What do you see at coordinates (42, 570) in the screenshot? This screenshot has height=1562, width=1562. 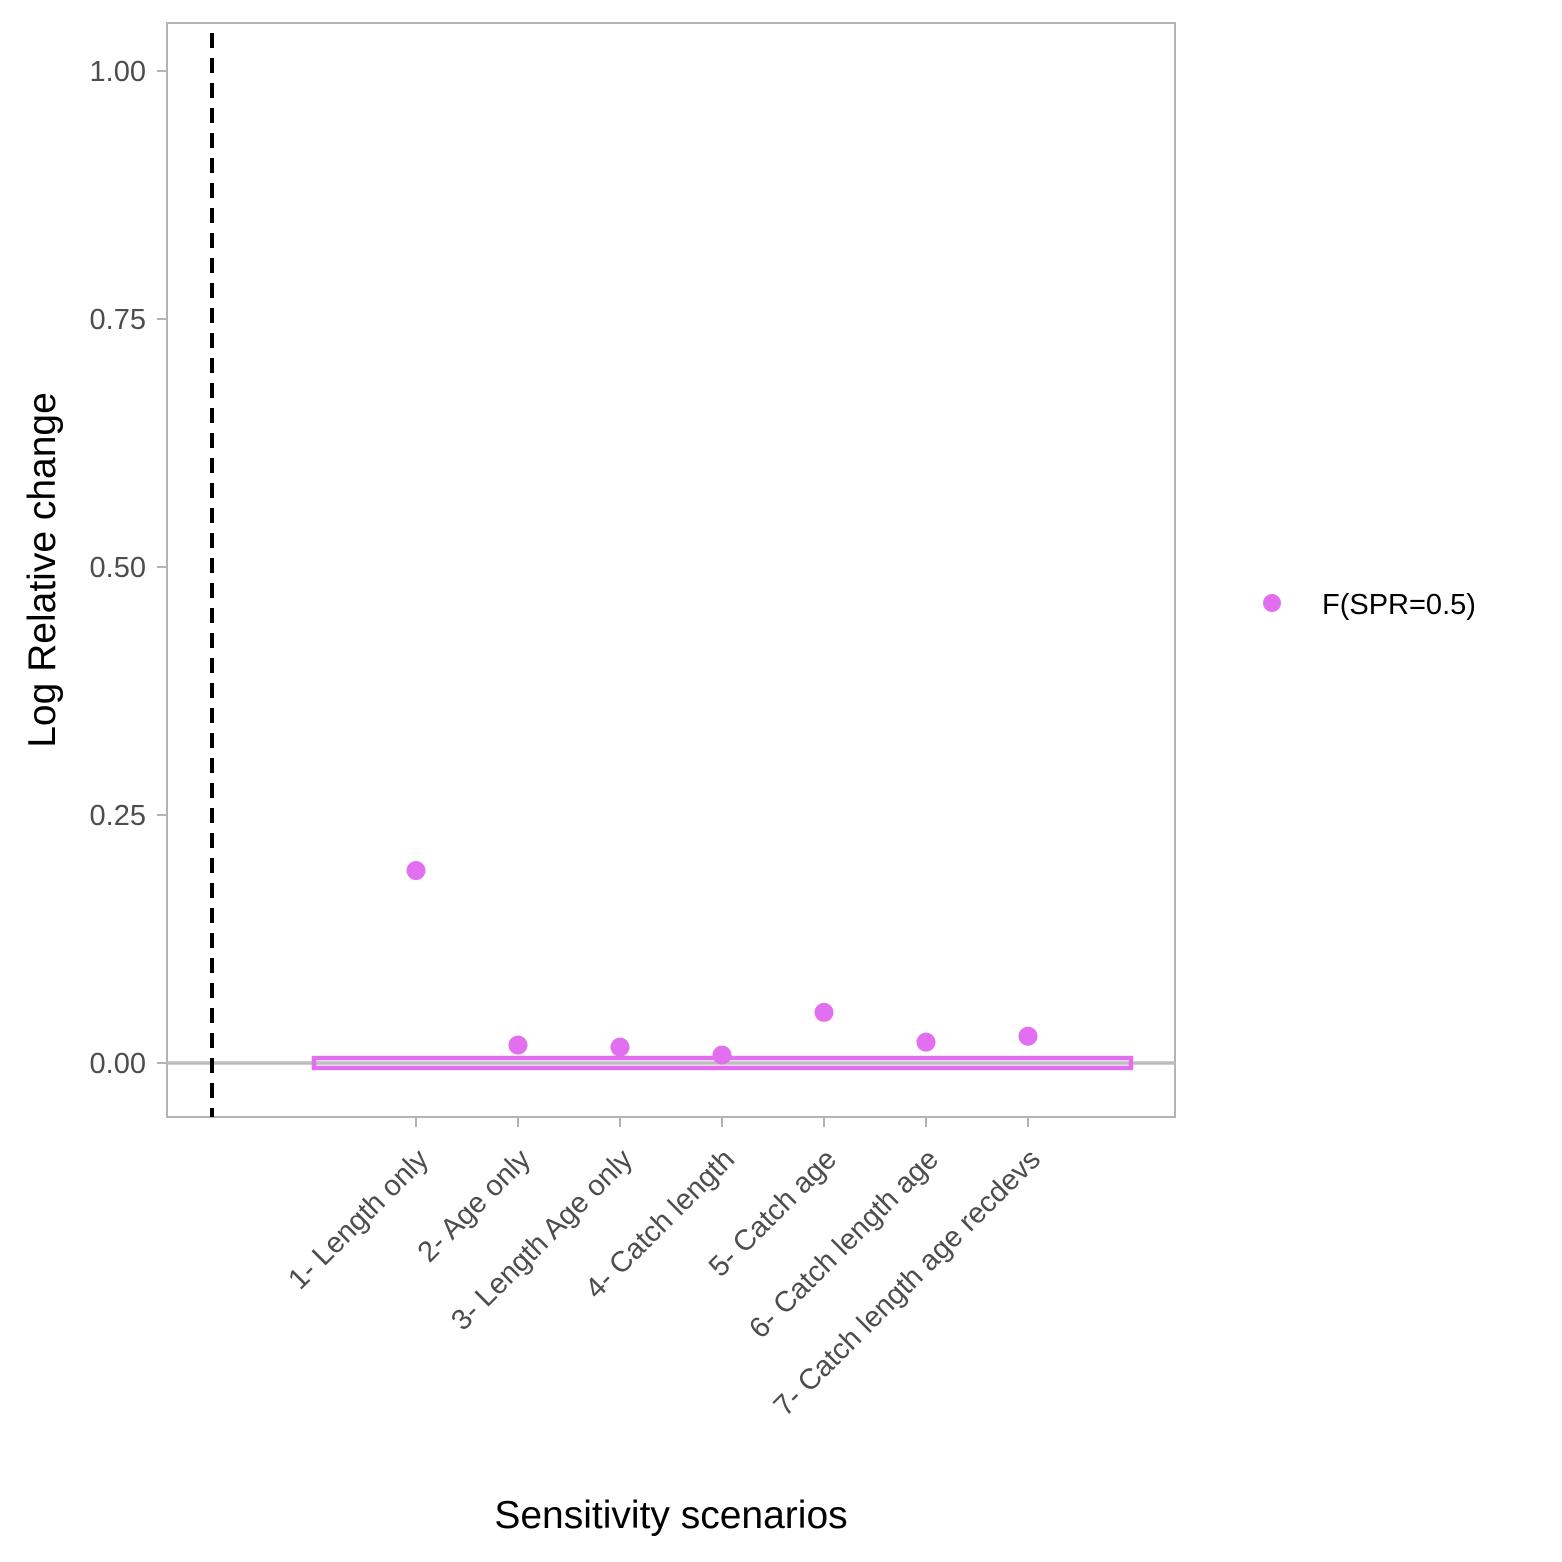 I see `y-axis-title: Log Relative change` at bounding box center [42, 570].